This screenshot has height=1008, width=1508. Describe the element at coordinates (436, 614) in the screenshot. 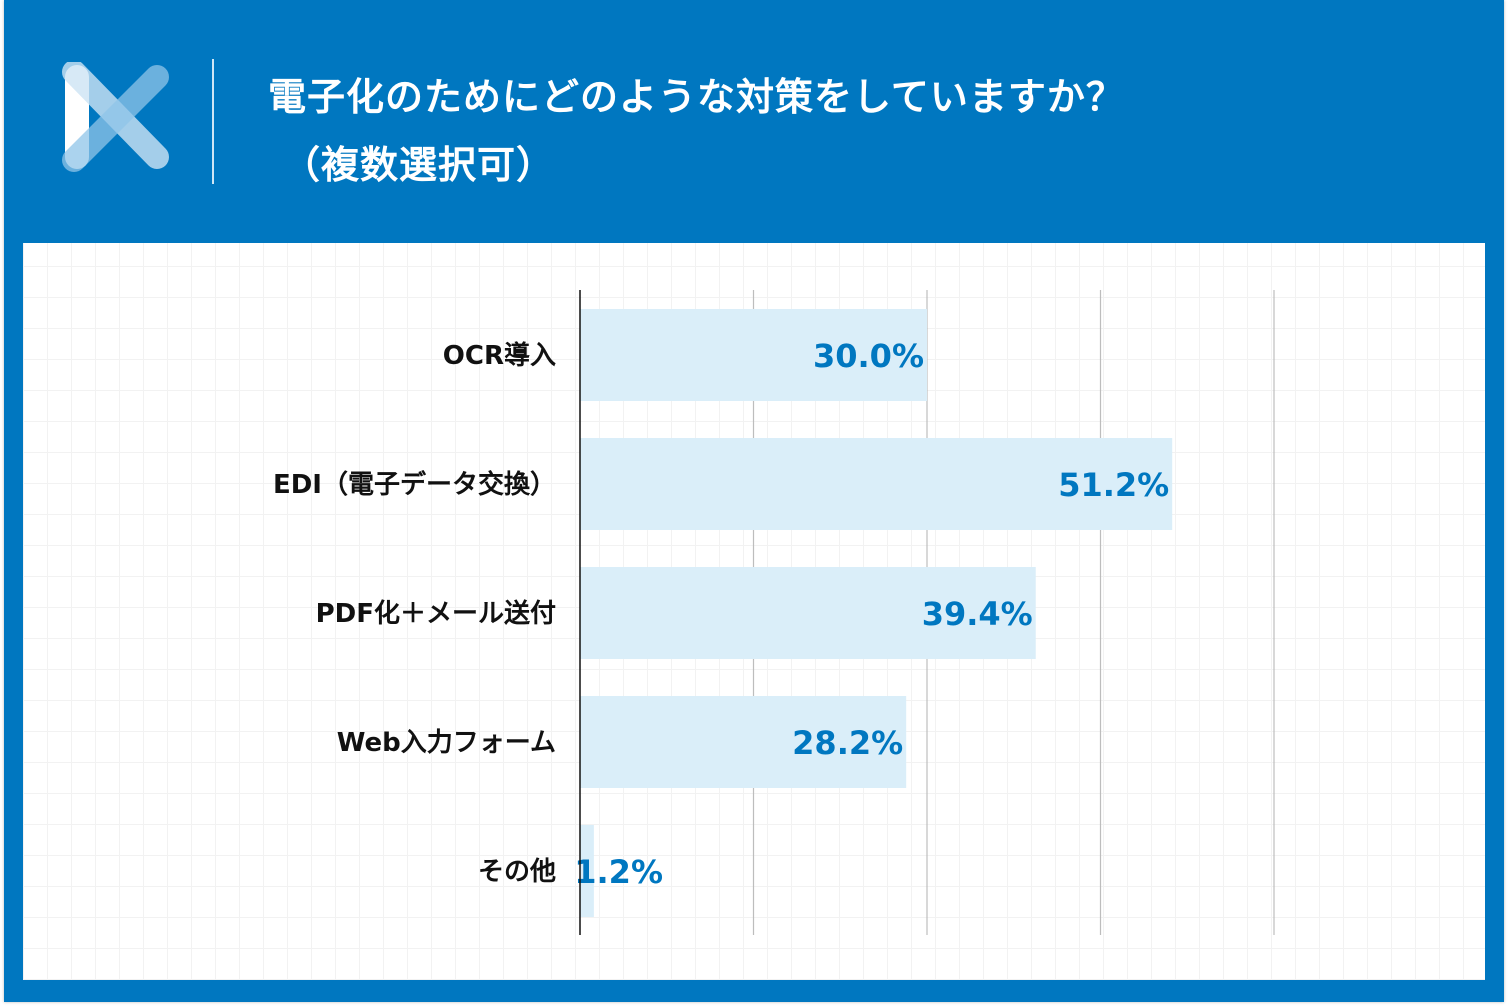

I see `category-label: PDF化＋メール送付` at that location.